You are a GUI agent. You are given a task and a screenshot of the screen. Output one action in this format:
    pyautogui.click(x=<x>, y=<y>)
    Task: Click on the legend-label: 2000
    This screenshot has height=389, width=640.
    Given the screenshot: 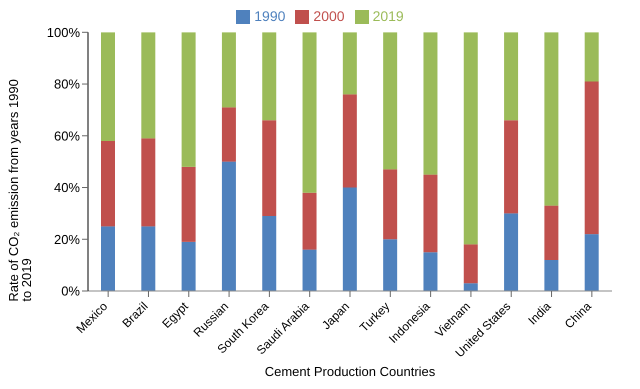 What is the action you would take?
    pyautogui.click(x=329, y=16)
    